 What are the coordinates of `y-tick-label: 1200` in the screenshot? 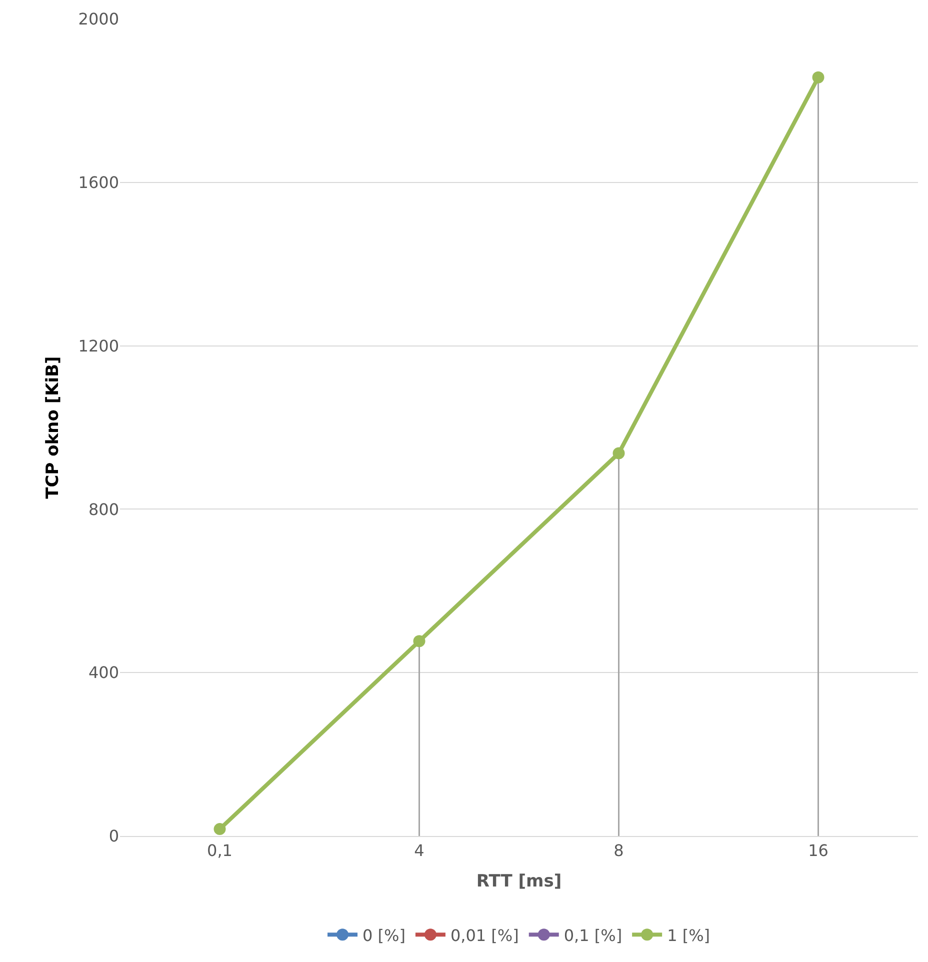 It's located at (98, 346).